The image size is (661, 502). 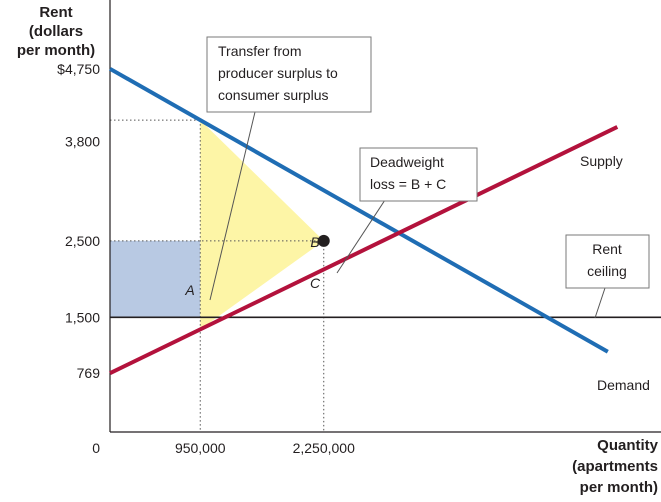 I want to click on demand-label: Demand, so click(x=623, y=385).